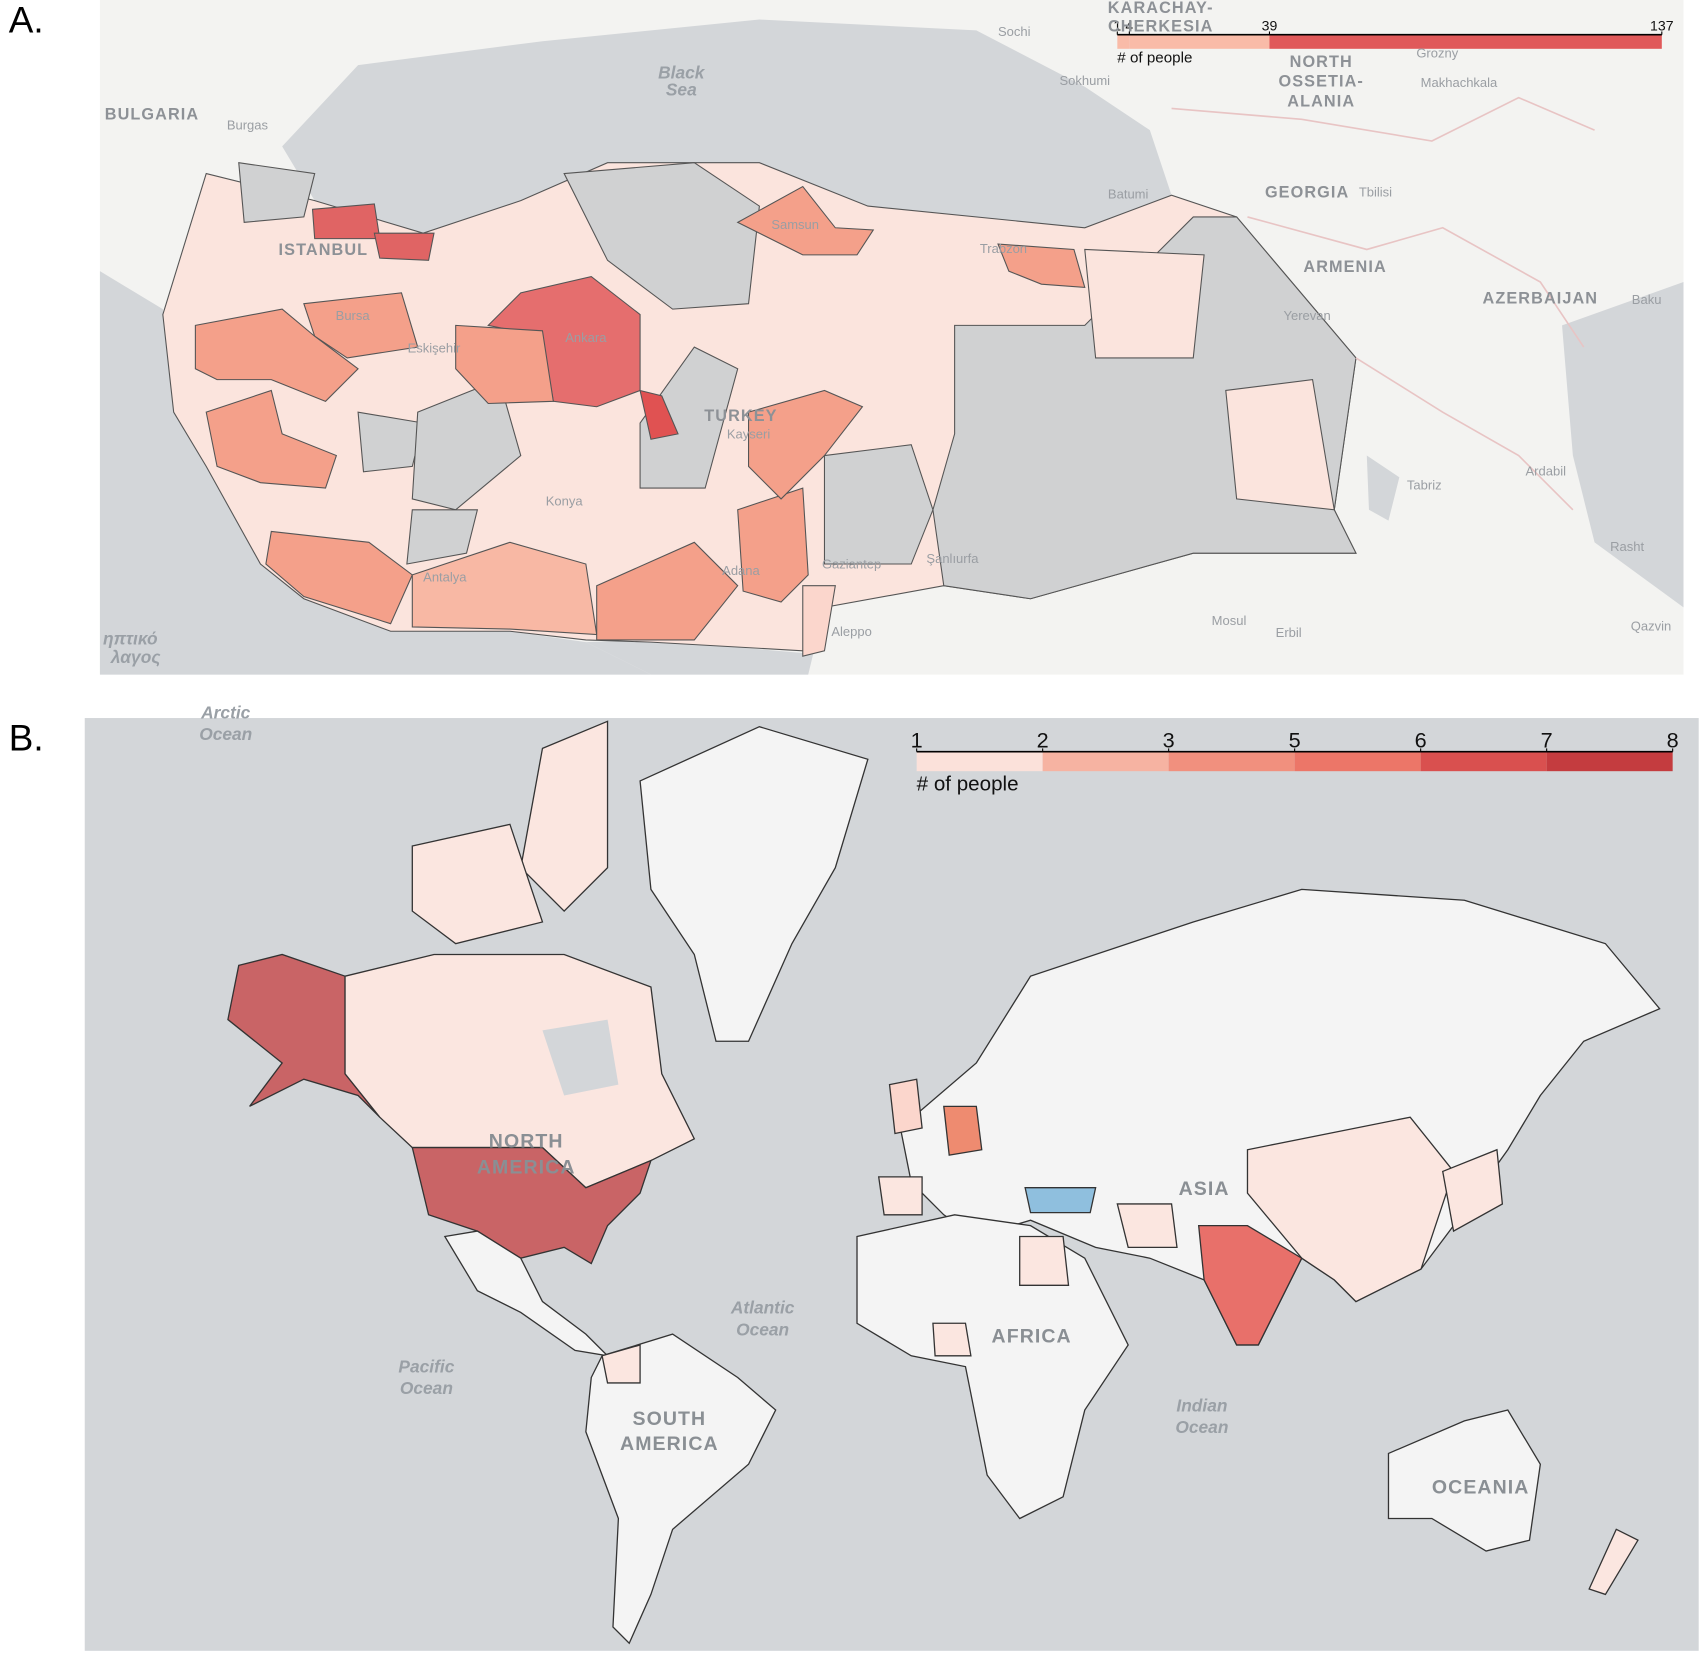 This screenshot has height=1653, width=1701. Describe the element at coordinates (1541, 299) in the screenshot. I see `place-label: AZERBAIJAN` at that location.